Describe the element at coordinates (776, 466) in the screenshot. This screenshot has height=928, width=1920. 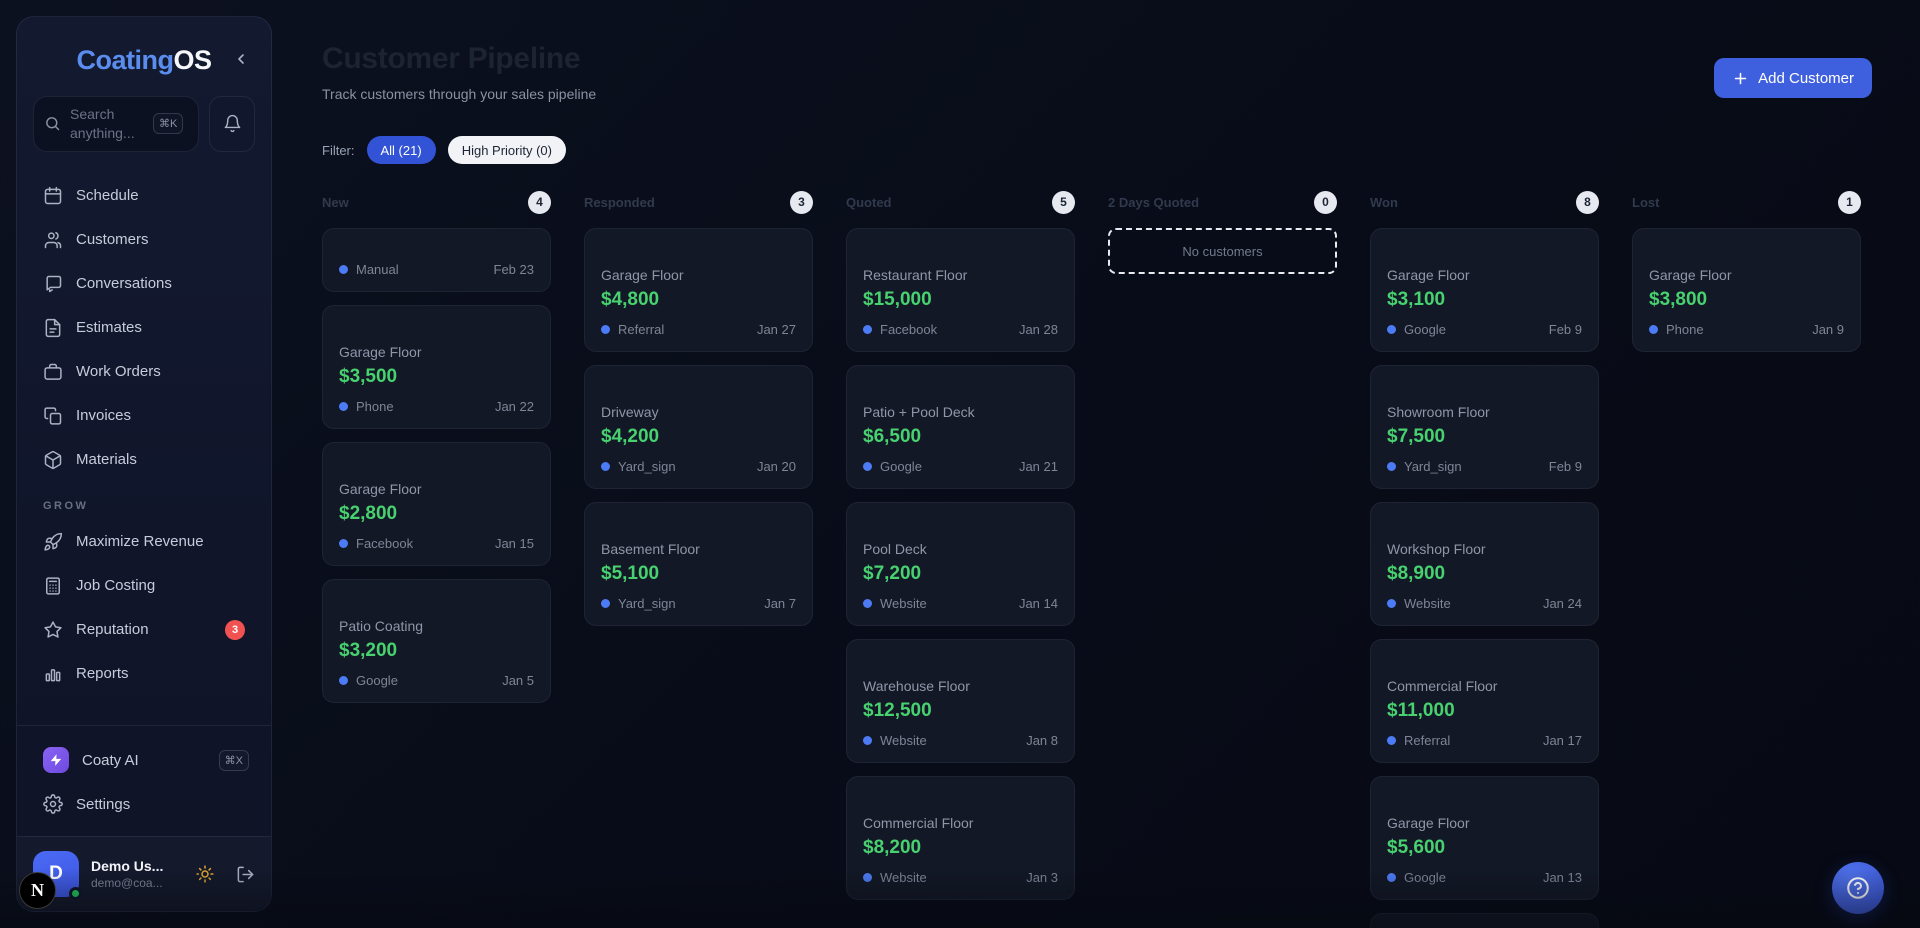
I see `card-date: Jan 20` at that location.